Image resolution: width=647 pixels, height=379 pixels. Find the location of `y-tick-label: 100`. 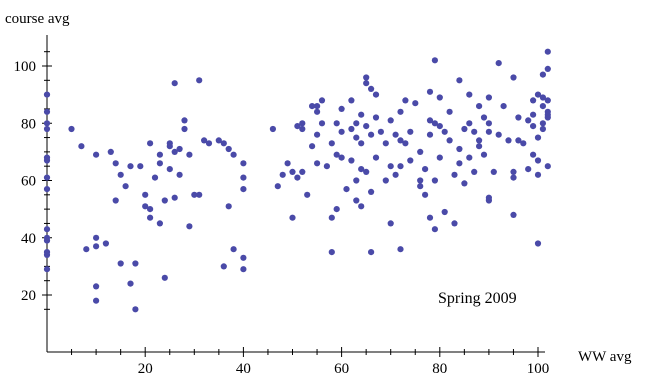

y-tick-label: 100 is located at coordinates (25, 67).